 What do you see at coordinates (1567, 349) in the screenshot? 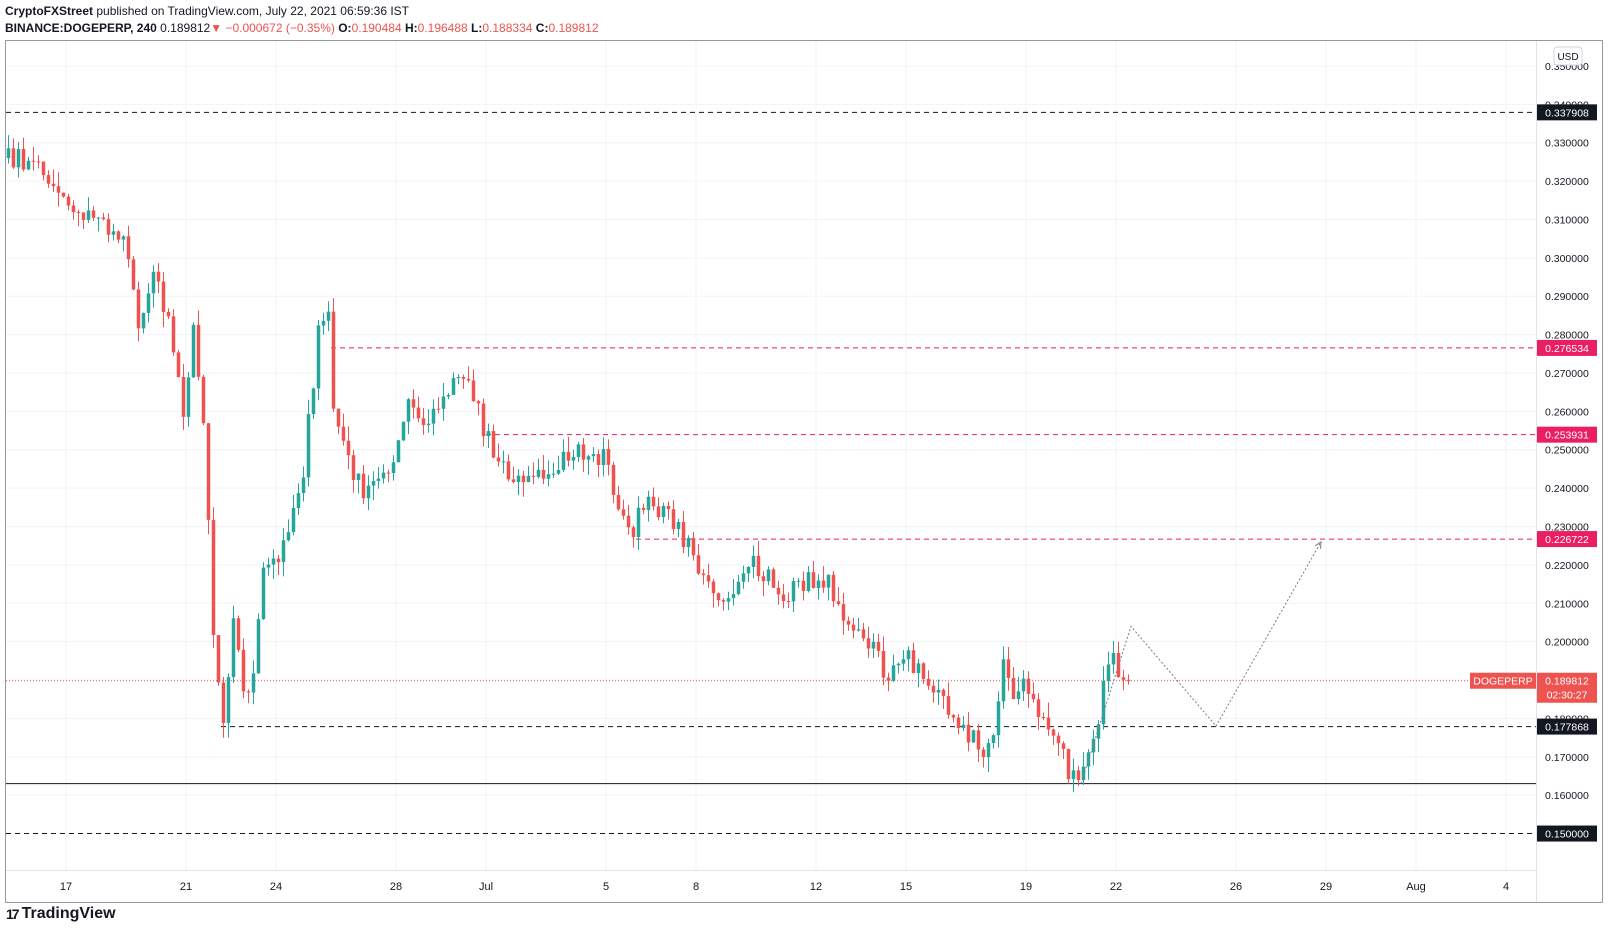
I see `level-price-label: 0.276534` at bounding box center [1567, 349].